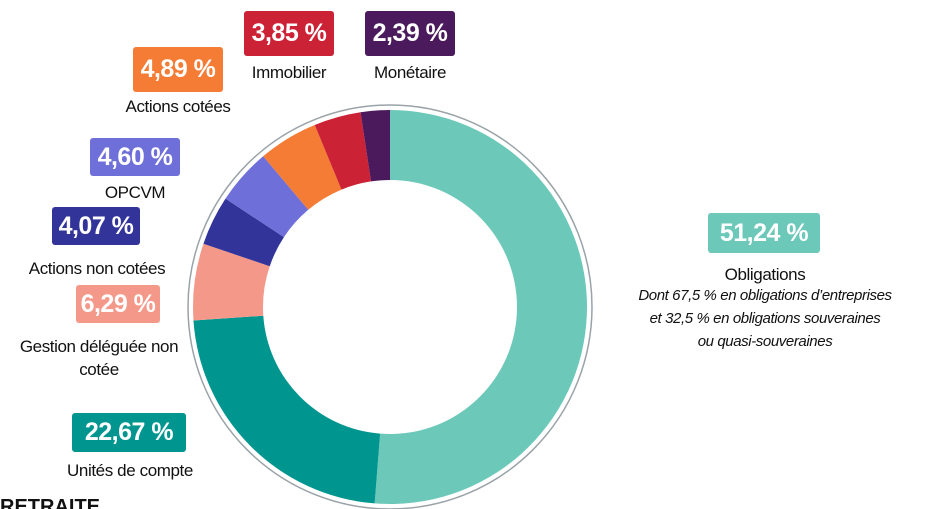 This screenshot has width=928, height=509. Describe the element at coordinates (135, 157) in the screenshot. I see `value-label: 4,60 %` at that location.